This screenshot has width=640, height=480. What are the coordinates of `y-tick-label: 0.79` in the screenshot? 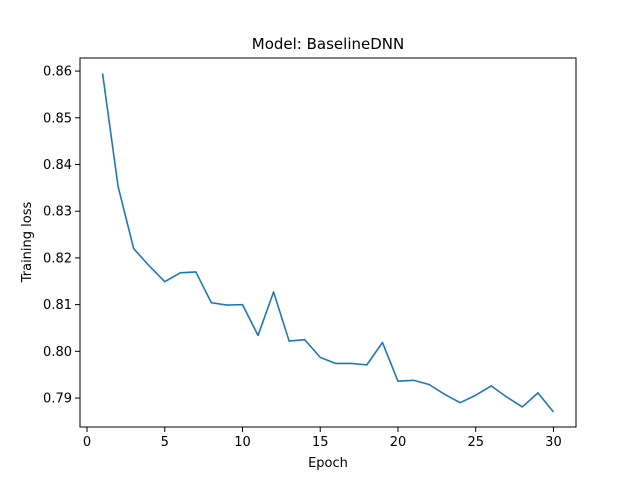 It's located at (57, 399).